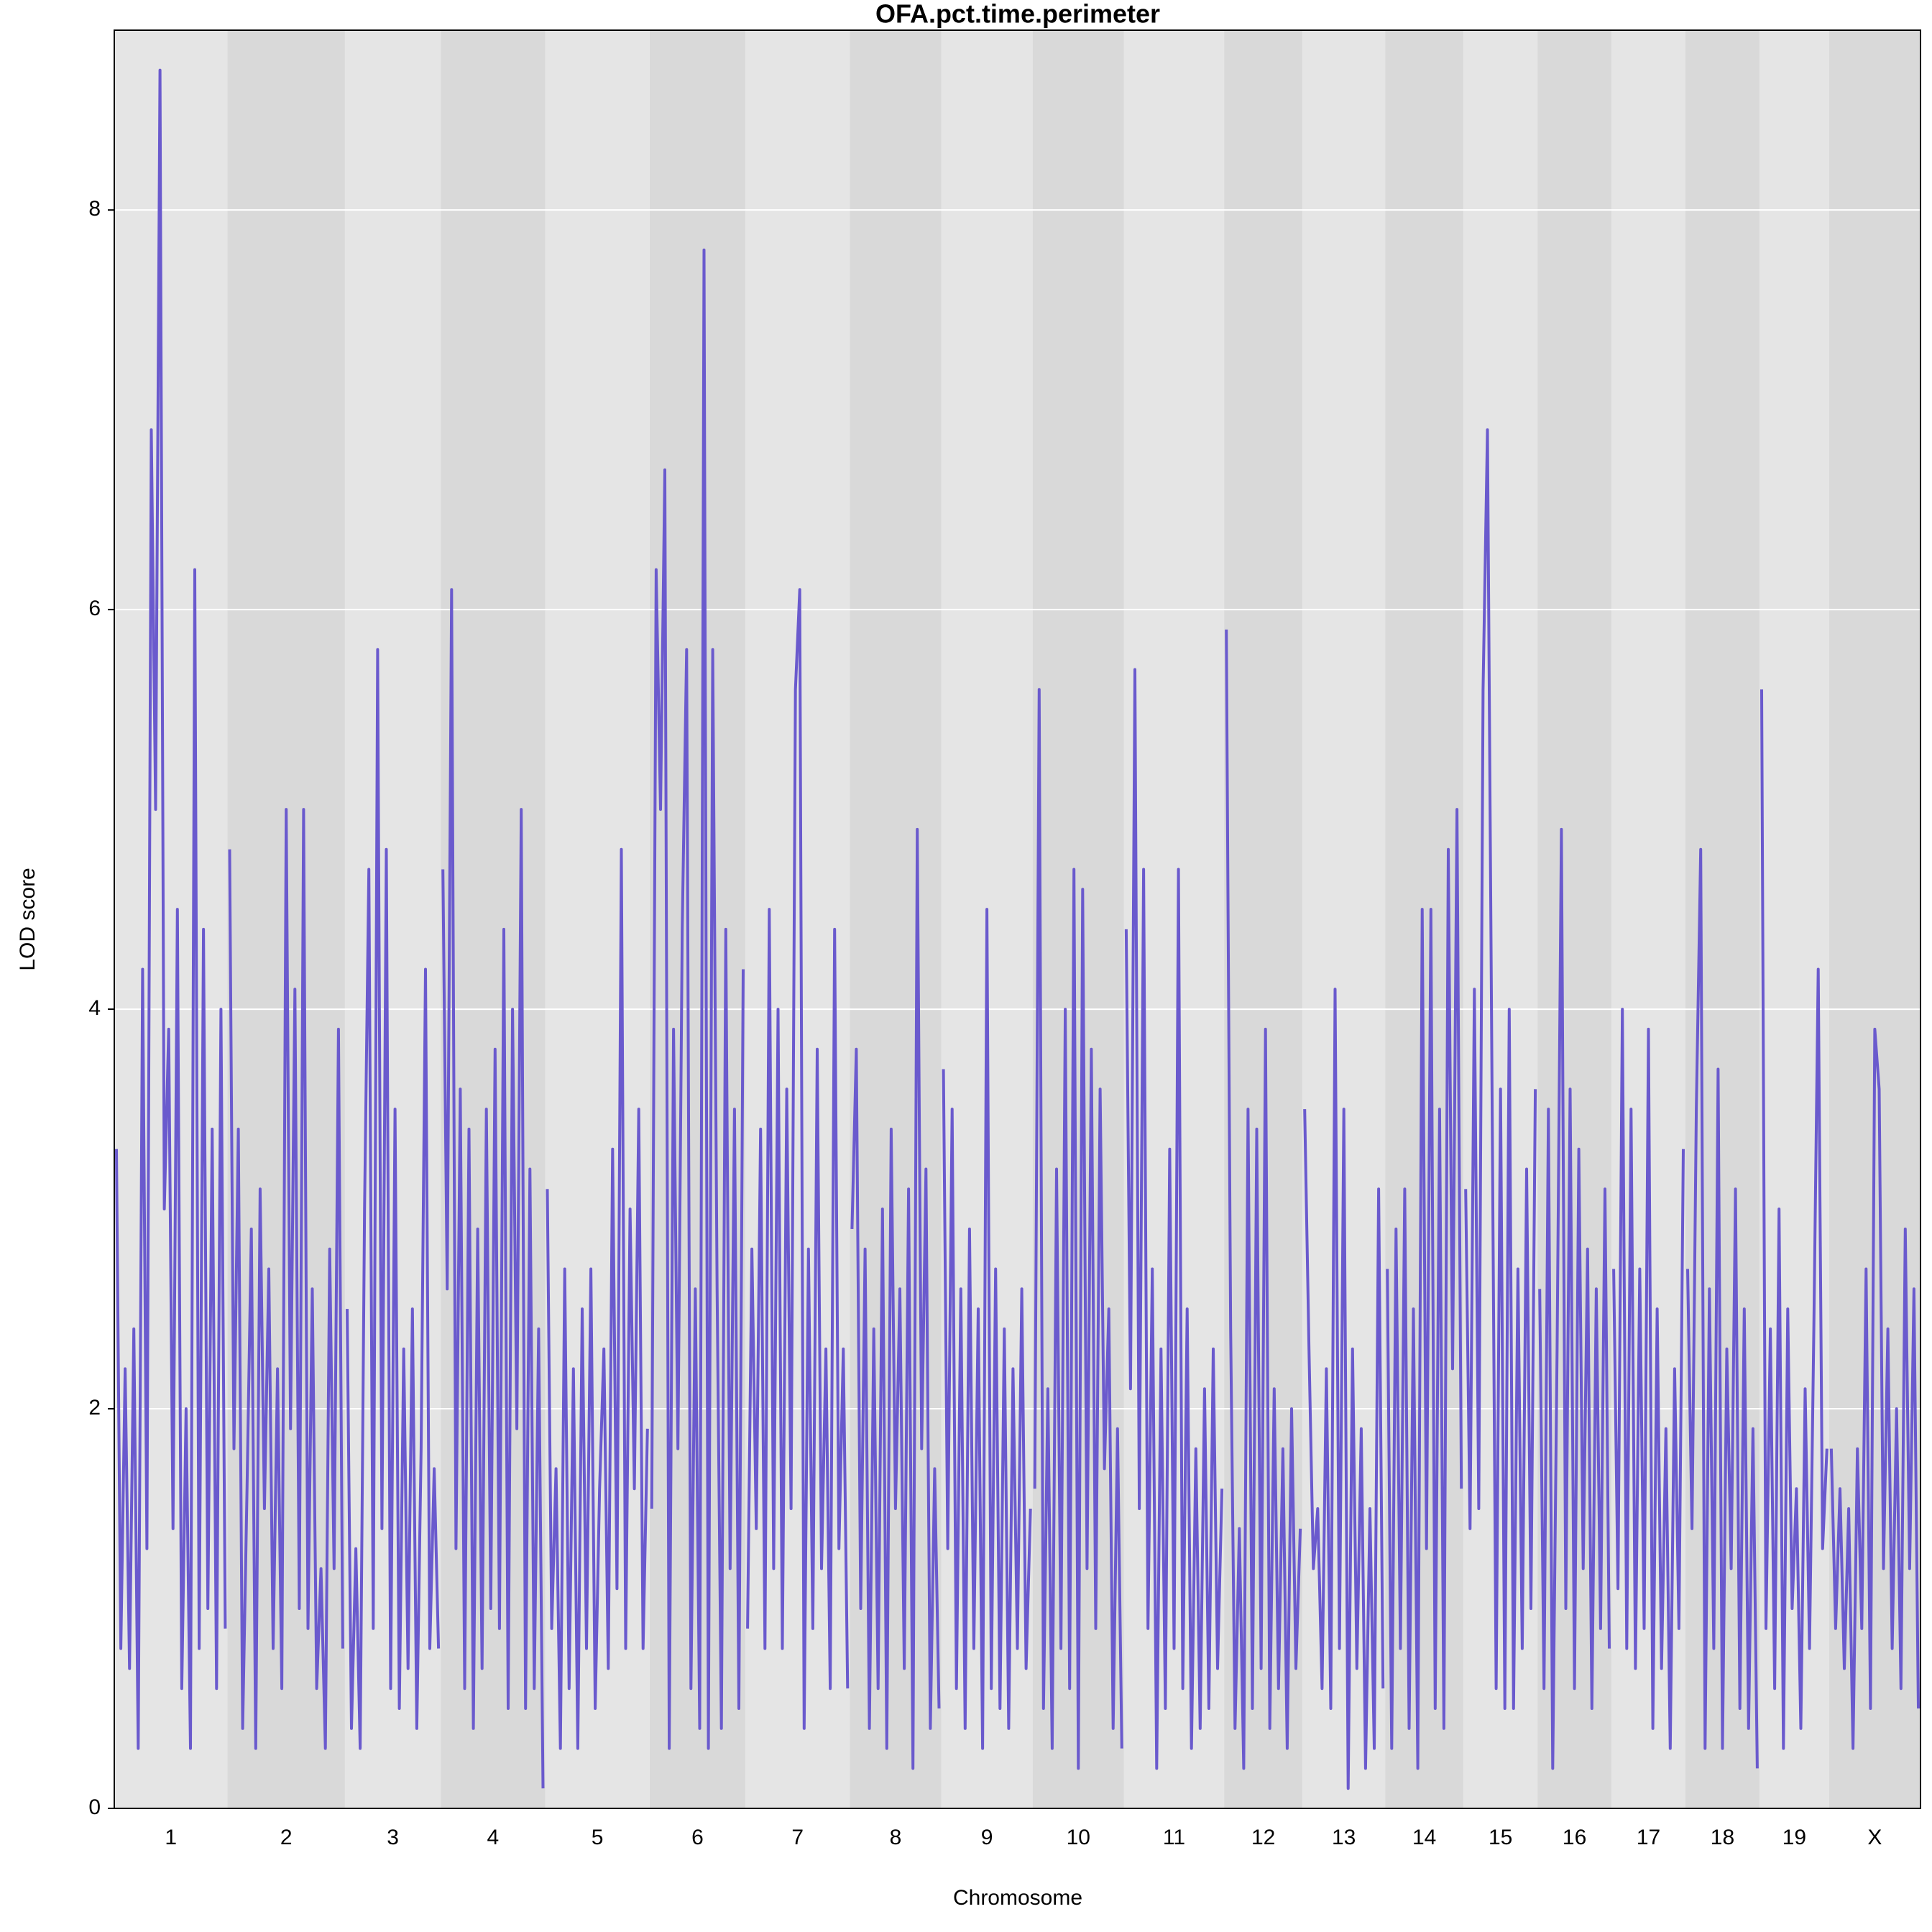  Describe the element at coordinates (896, 1837) in the screenshot. I see `x-tick-label: 8` at that location.